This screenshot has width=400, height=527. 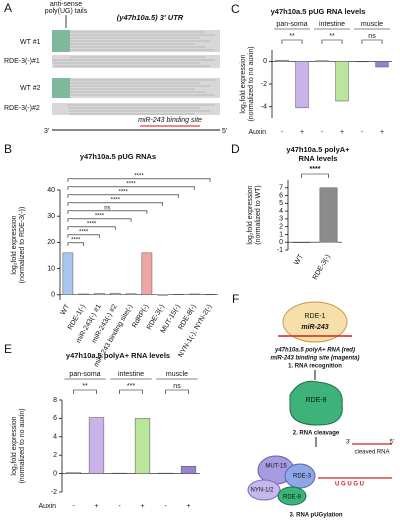 What do you see at coordinates (314, 359) in the screenshot?
I see `caption: miR-243 binding site (magenta)` at bounding box center [314, 359].